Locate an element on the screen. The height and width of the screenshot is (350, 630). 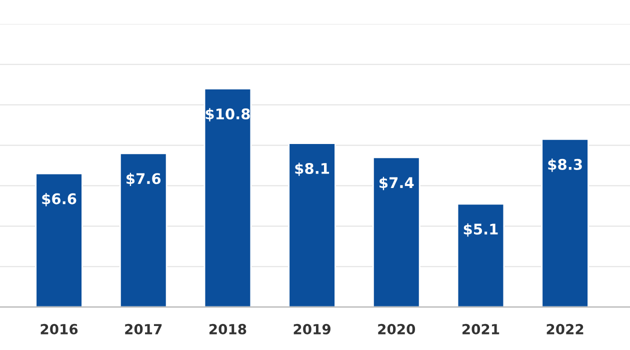
x-tick-label: 2018 is located at coordinates (227, 329).